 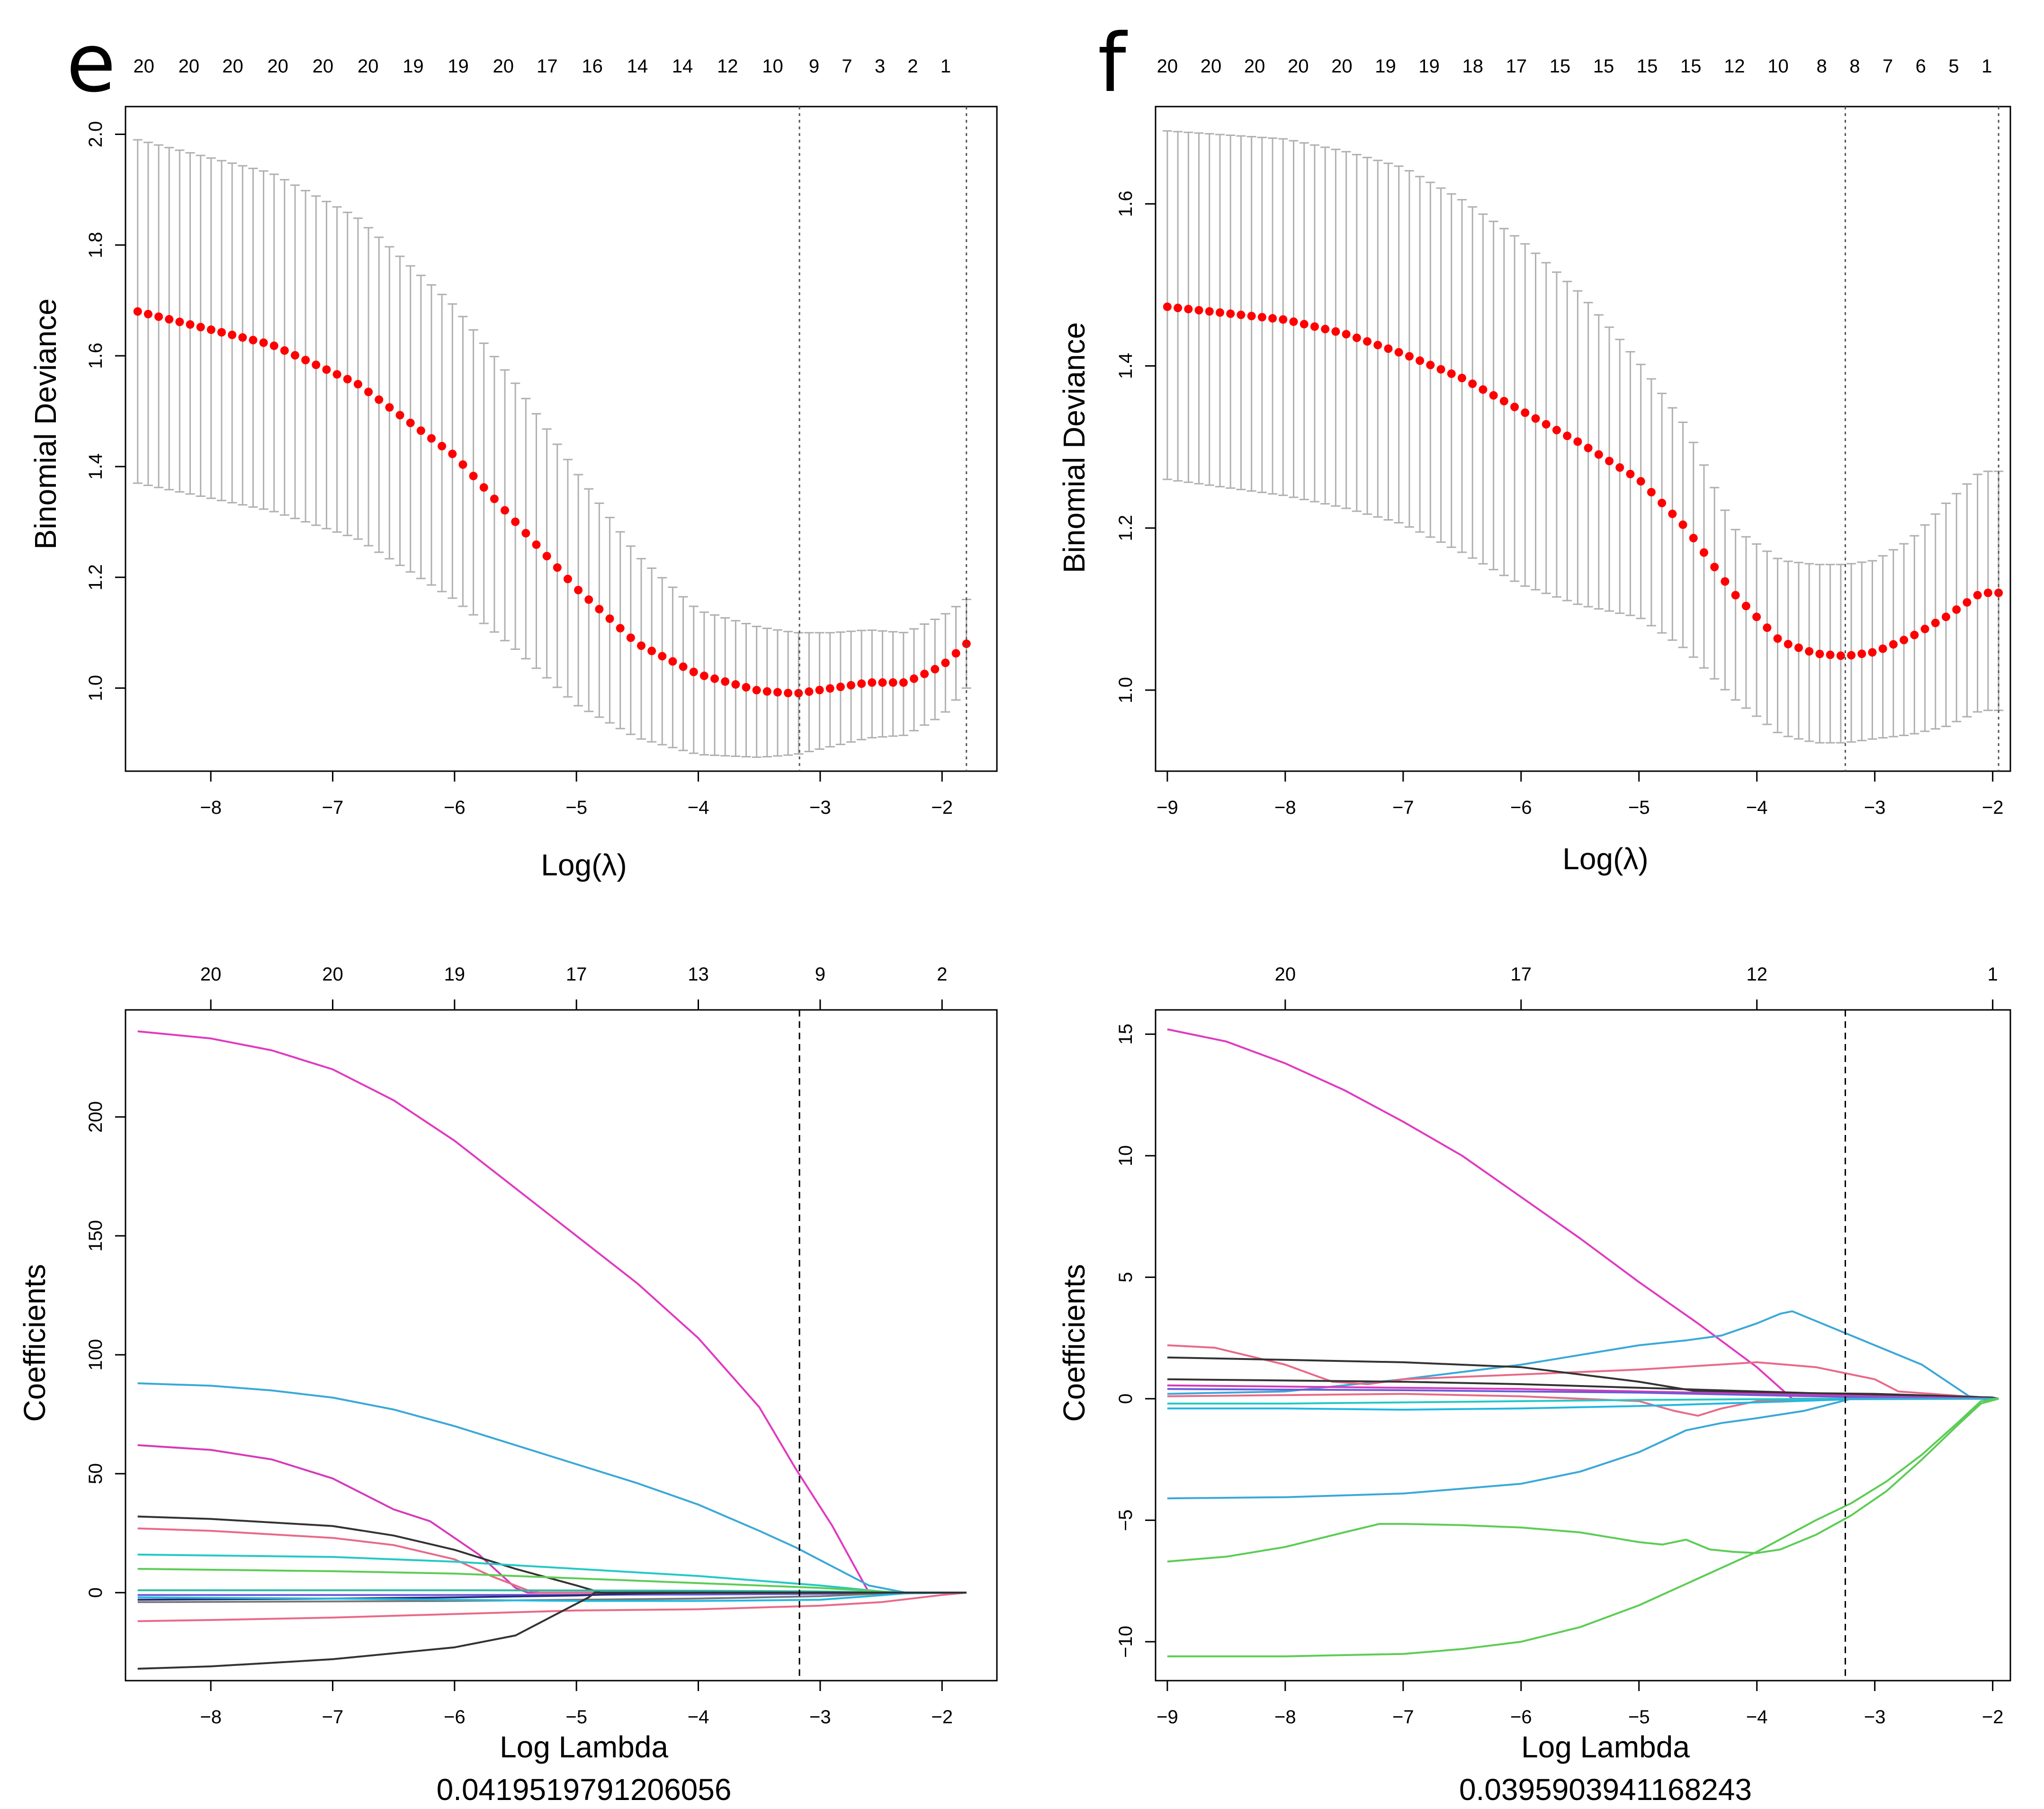 What do you see at coordinates (584, 1790) in the screenshot?
I see `lambda-min-value: 0.0419519791206056` at bounding box center [584, 1790].